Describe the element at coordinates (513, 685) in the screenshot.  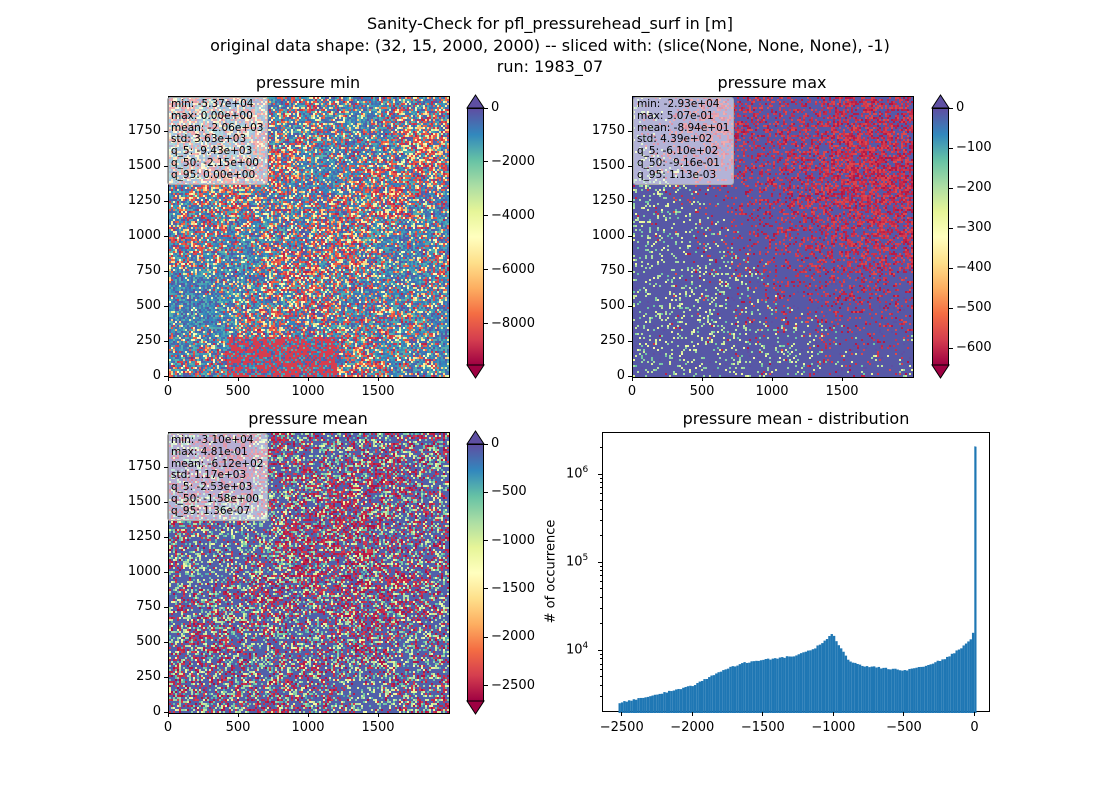
I see `colorbar-tick-label: −2500` at that location.